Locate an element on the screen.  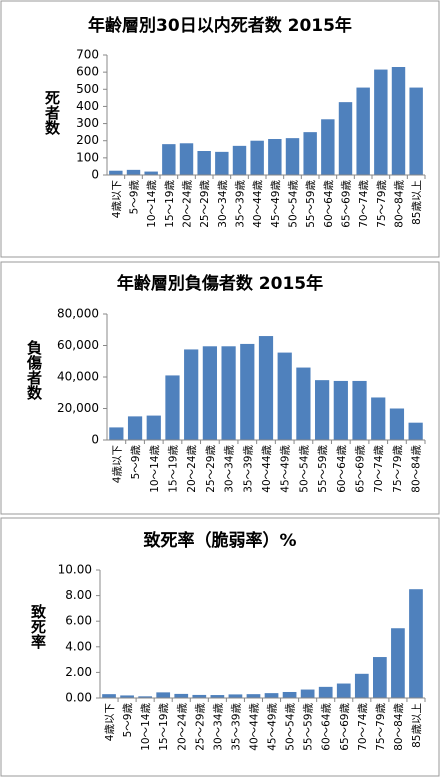
chart-title: 致死率（脆弱率）% is located at coordinates (219, 540).